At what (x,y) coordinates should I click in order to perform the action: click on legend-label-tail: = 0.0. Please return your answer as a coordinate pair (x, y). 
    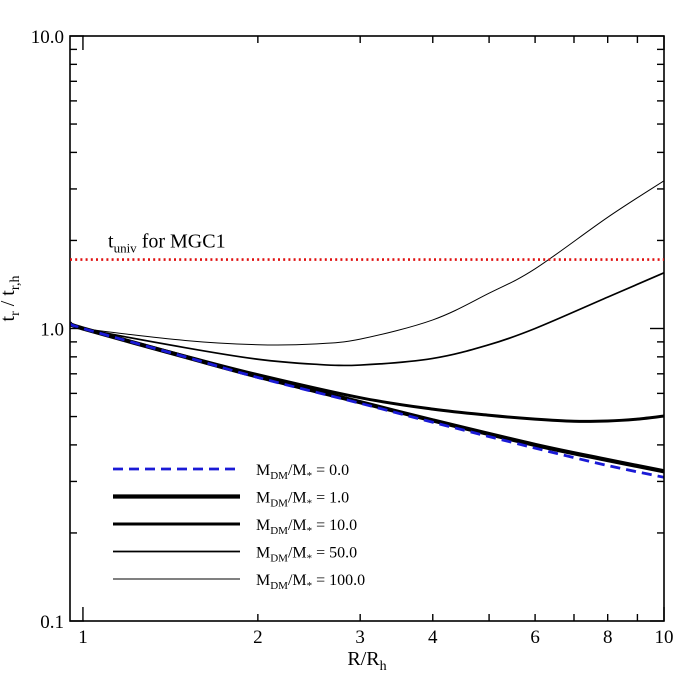
    Looking at the image, I should click on (330, 470).